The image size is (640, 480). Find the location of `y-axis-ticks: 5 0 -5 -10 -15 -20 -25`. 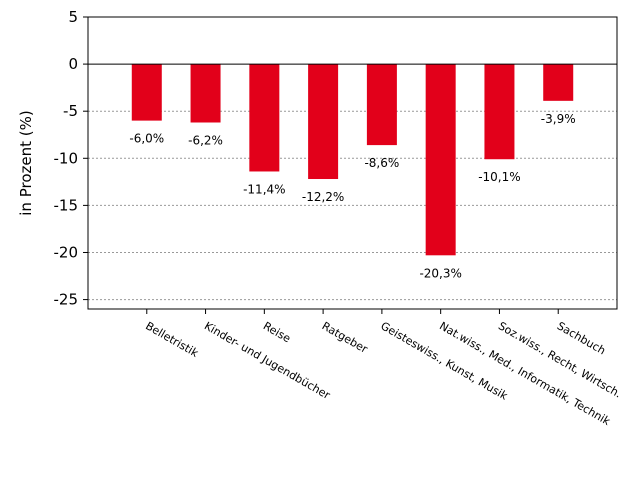

y-axis-ticks: 5 0 -5 -10 -15 -20 -25 is located at coordinates (71, 158).